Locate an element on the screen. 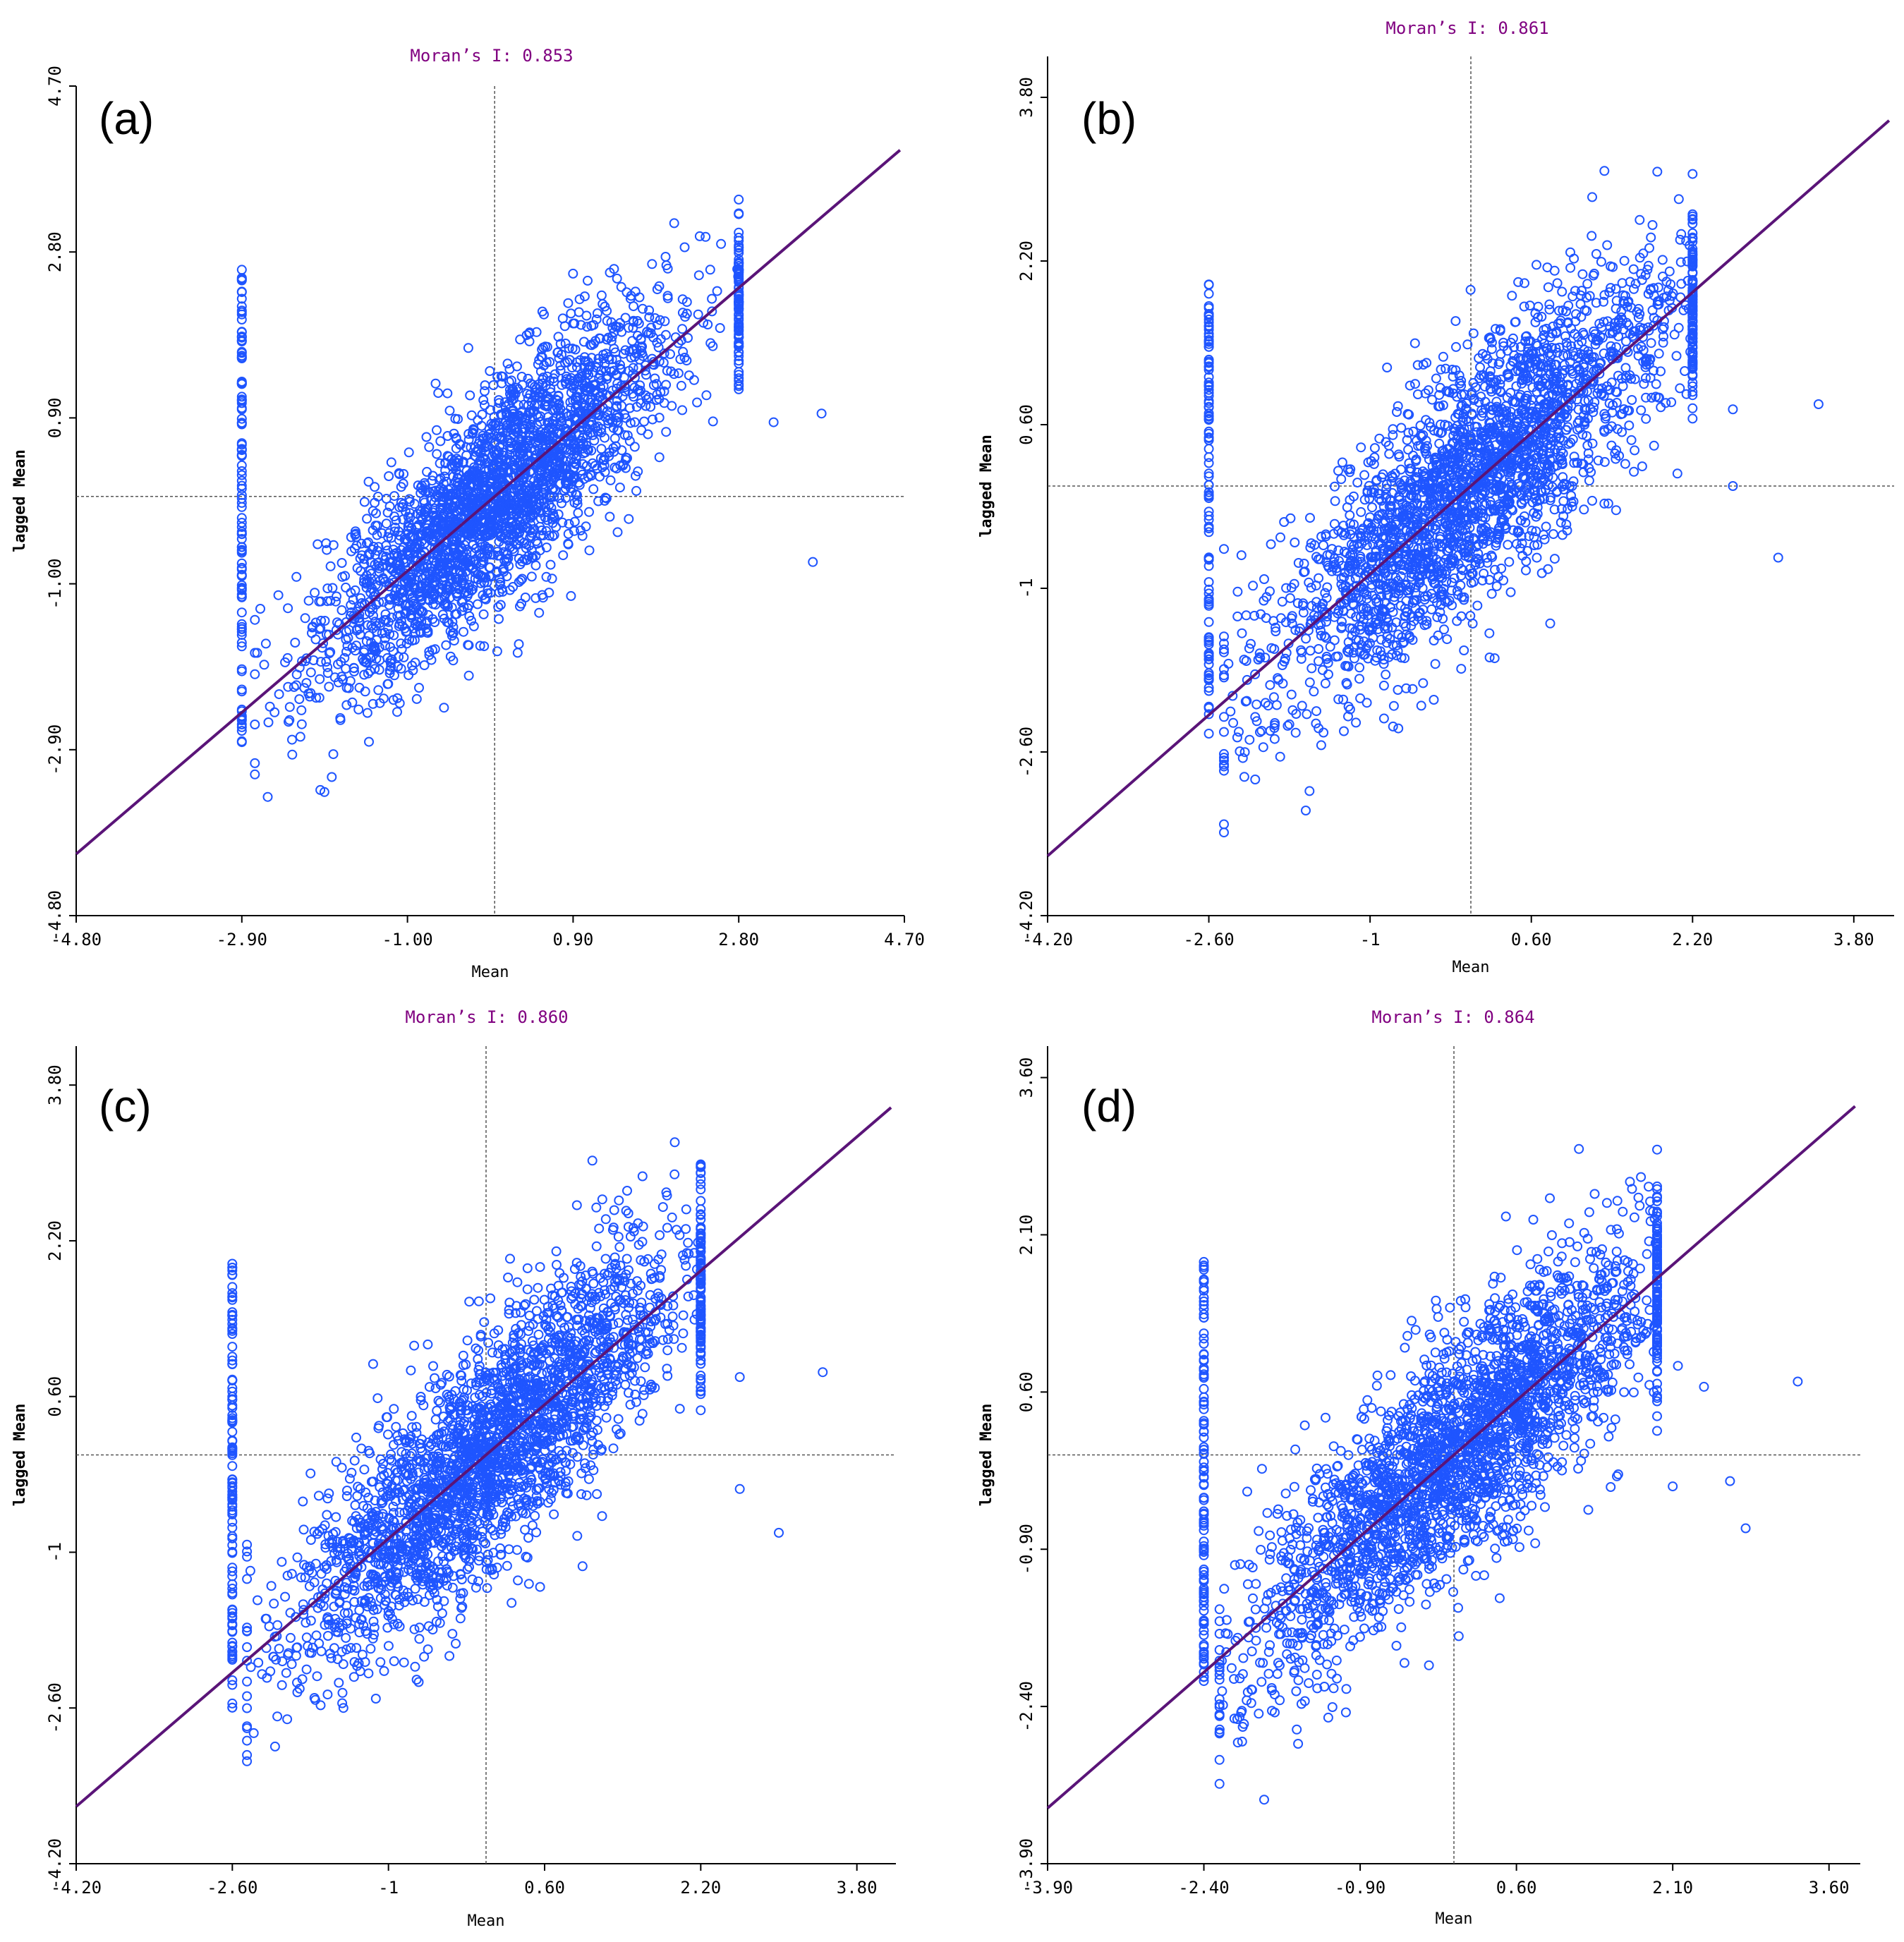  x-tick-label: -1.00 is located at coordinates (407, 939).